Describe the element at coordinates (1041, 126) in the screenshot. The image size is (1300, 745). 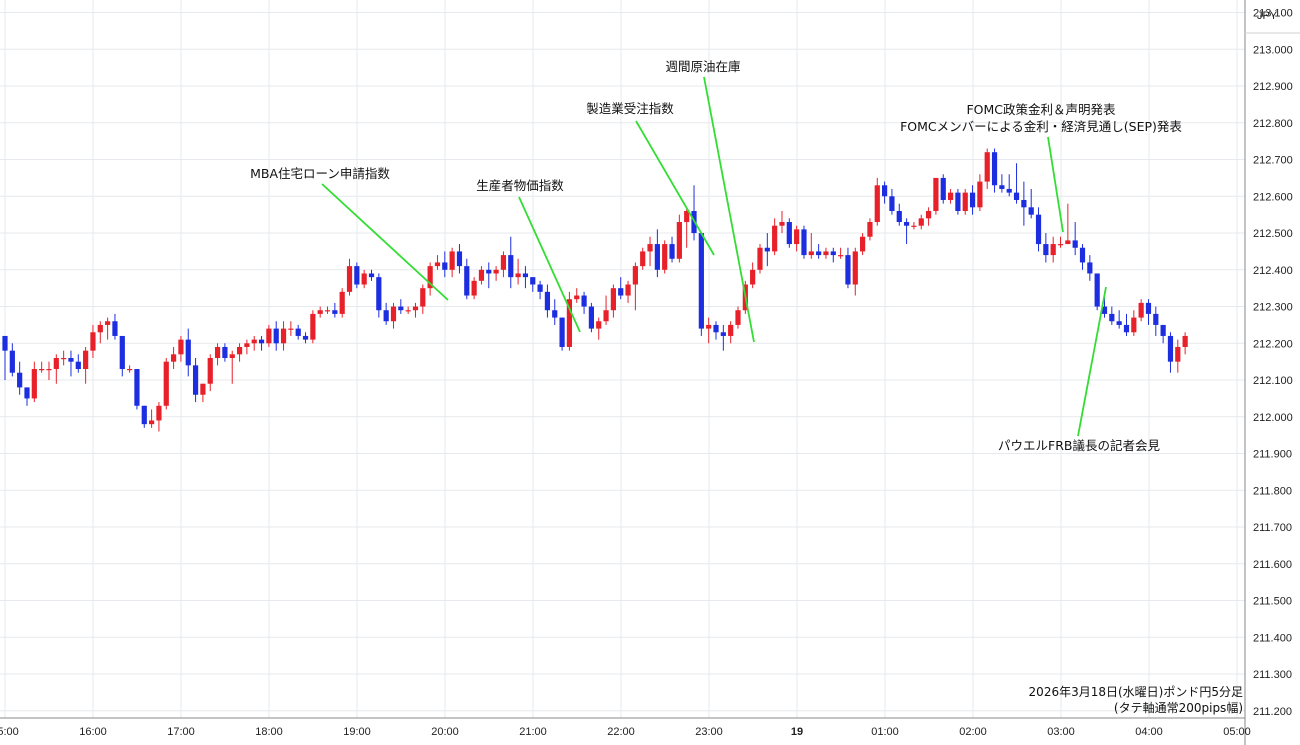
I see `annotation-label-line2: FOMCメンバーによる金利・経済見通し(SEP)発表` at that location.